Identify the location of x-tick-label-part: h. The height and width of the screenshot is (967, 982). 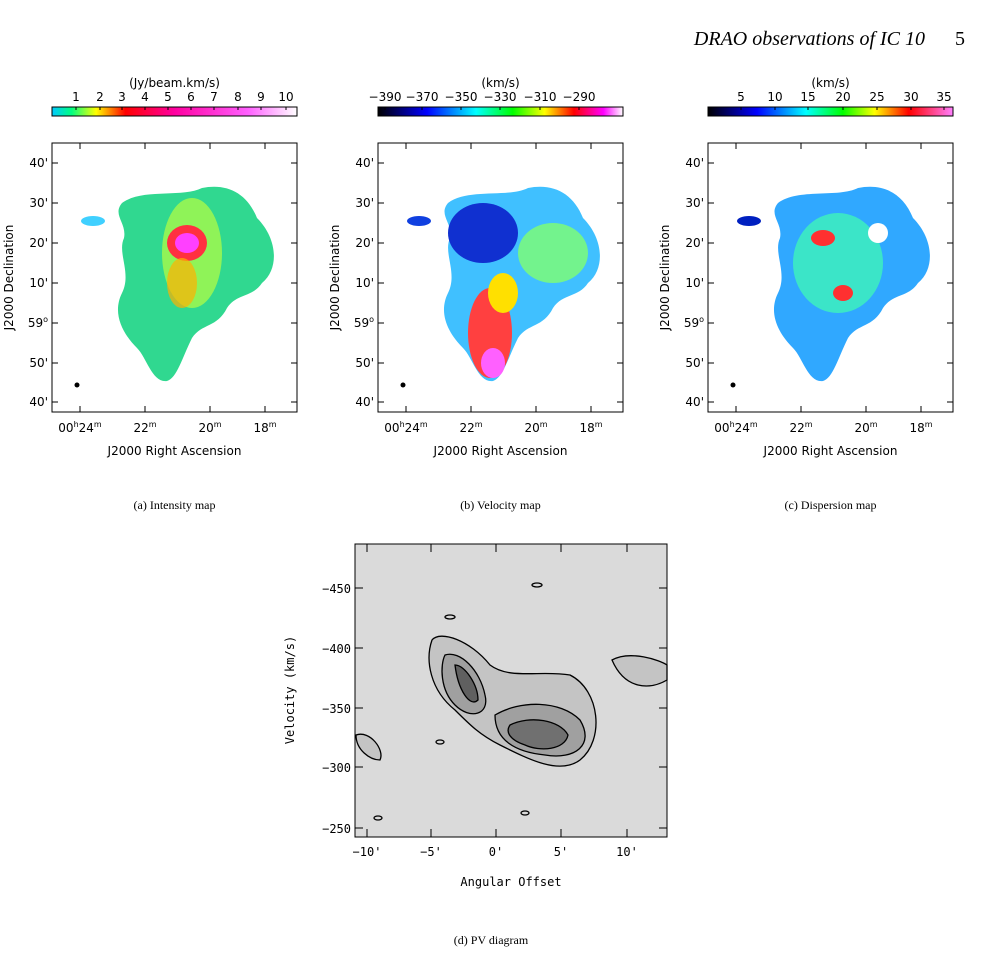
(732, 424).